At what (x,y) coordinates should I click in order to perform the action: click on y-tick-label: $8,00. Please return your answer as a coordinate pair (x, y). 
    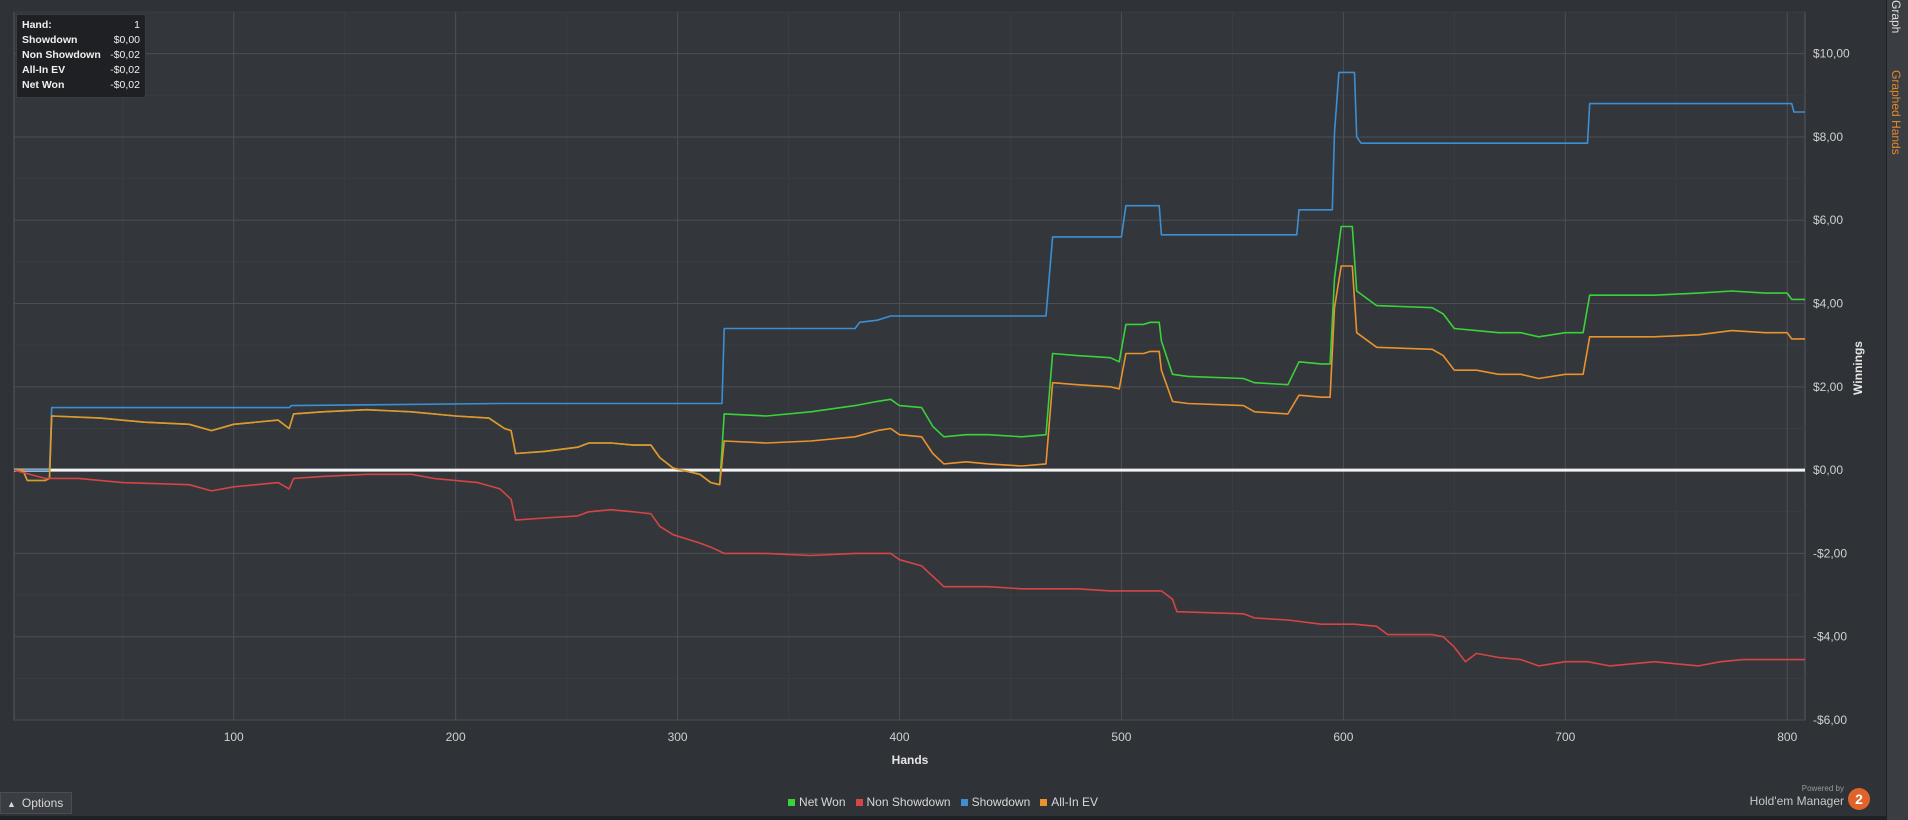
    Looking at the image, I should click on (1828, 137).